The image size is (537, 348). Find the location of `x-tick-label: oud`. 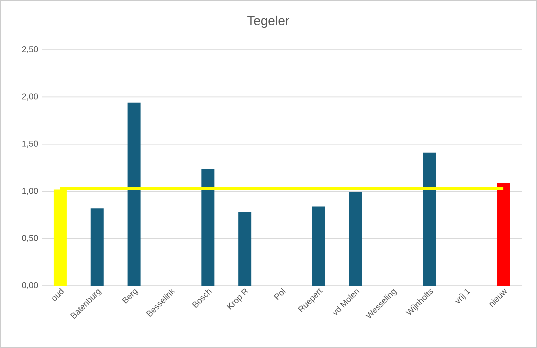

x-tick-label: oud is located at coordinates (58, 295).